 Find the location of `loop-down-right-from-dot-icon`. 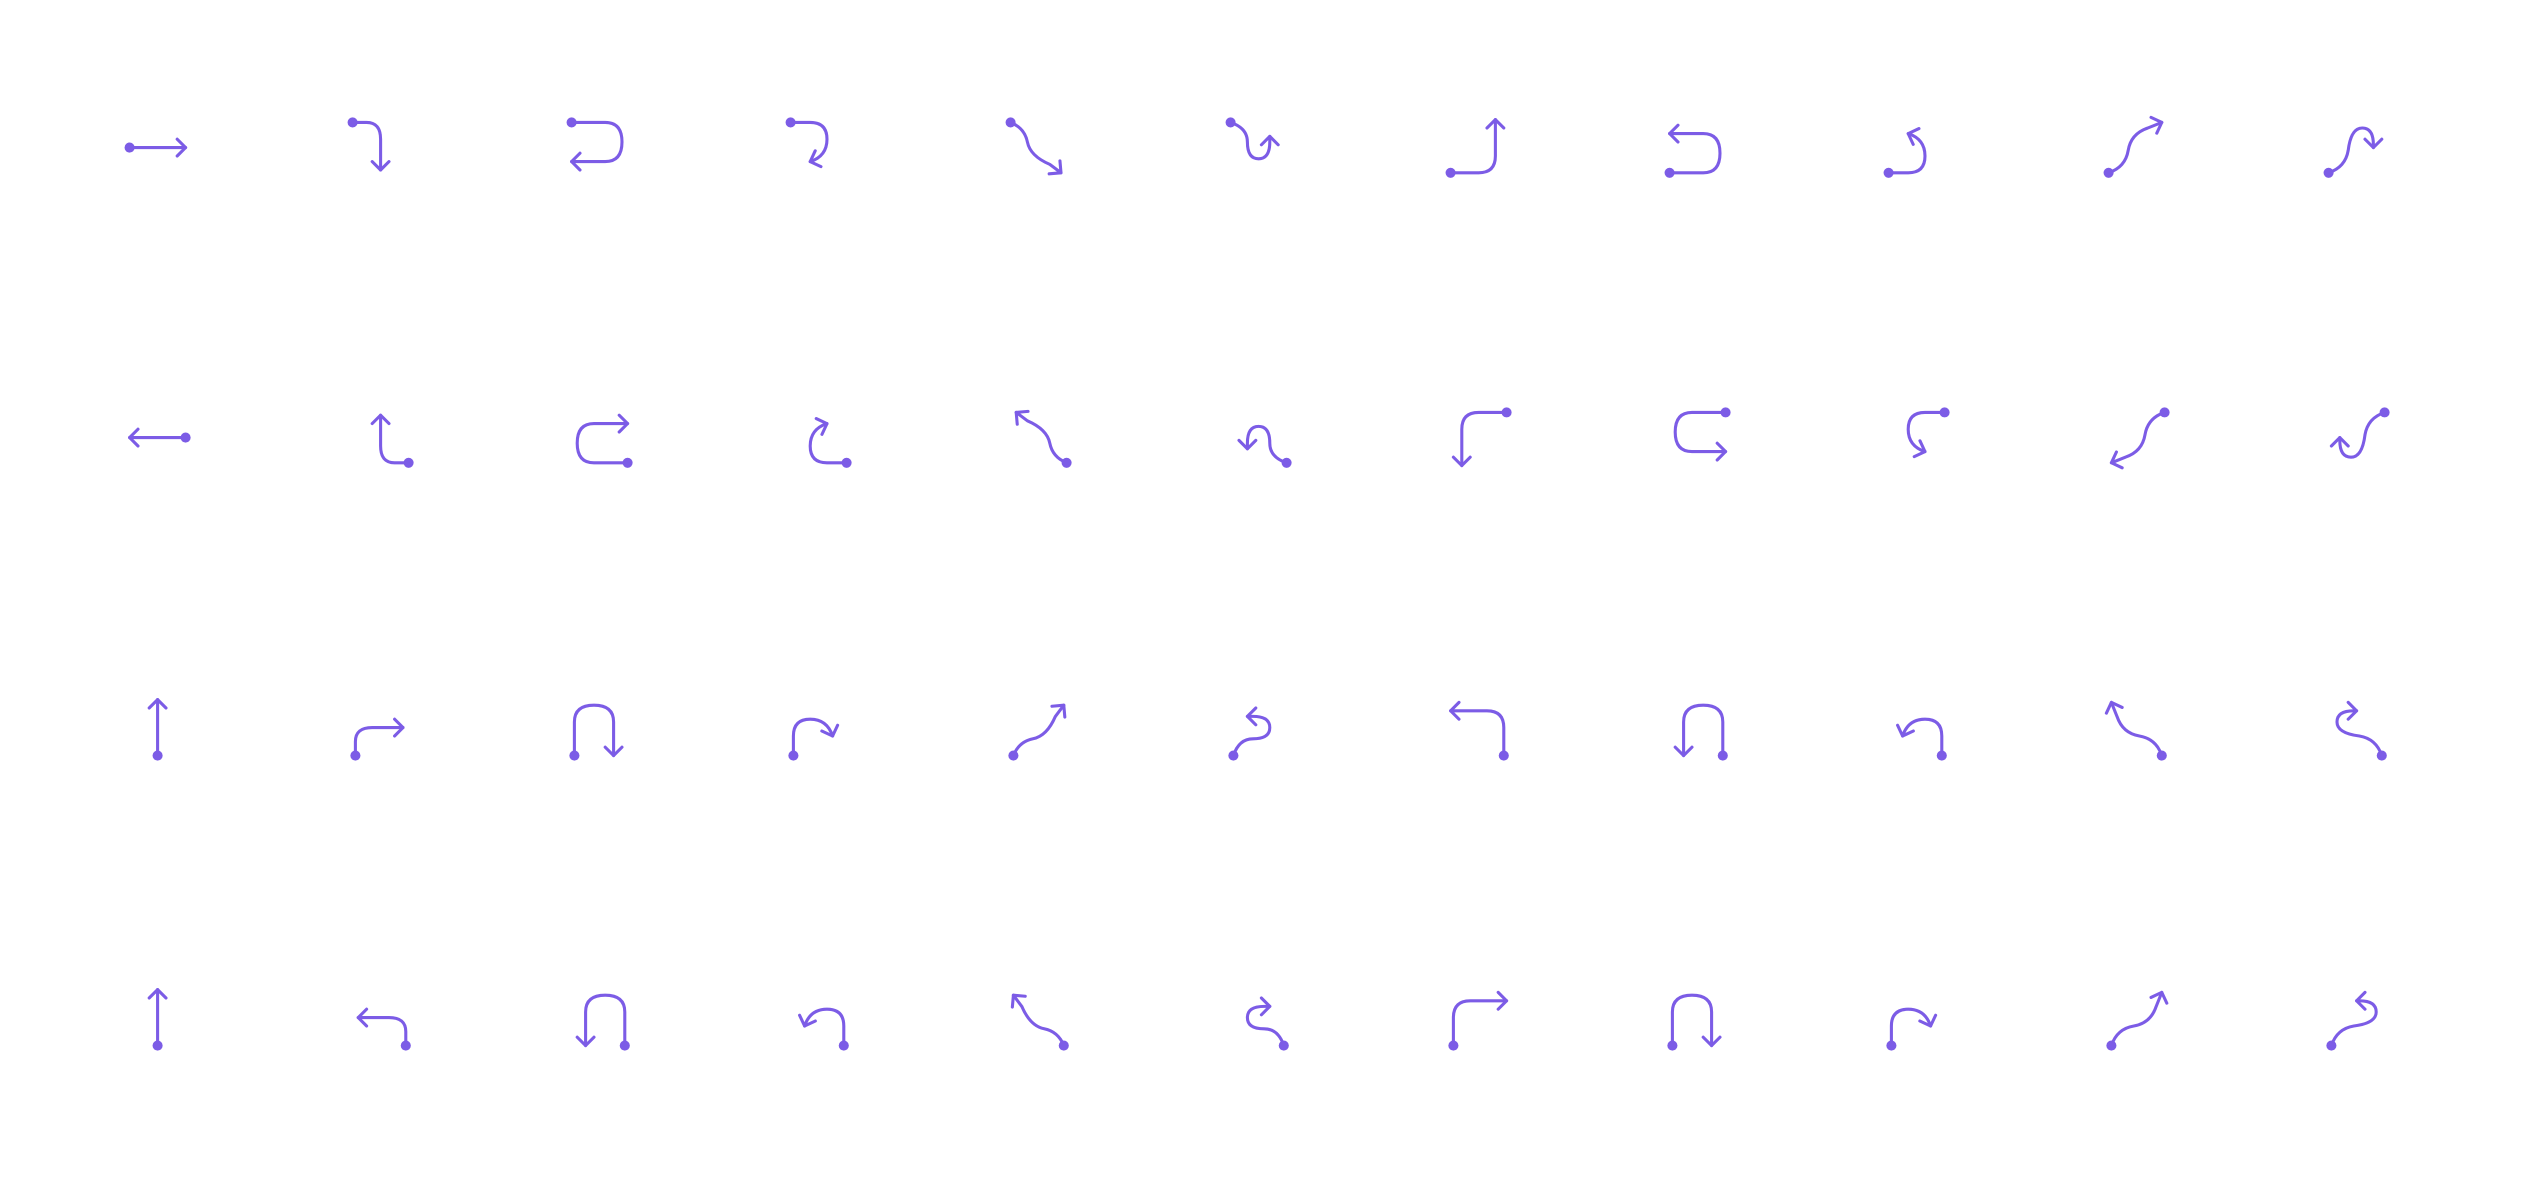

loop-down-right-from-dot-icon is located at coordinates (814, 740).